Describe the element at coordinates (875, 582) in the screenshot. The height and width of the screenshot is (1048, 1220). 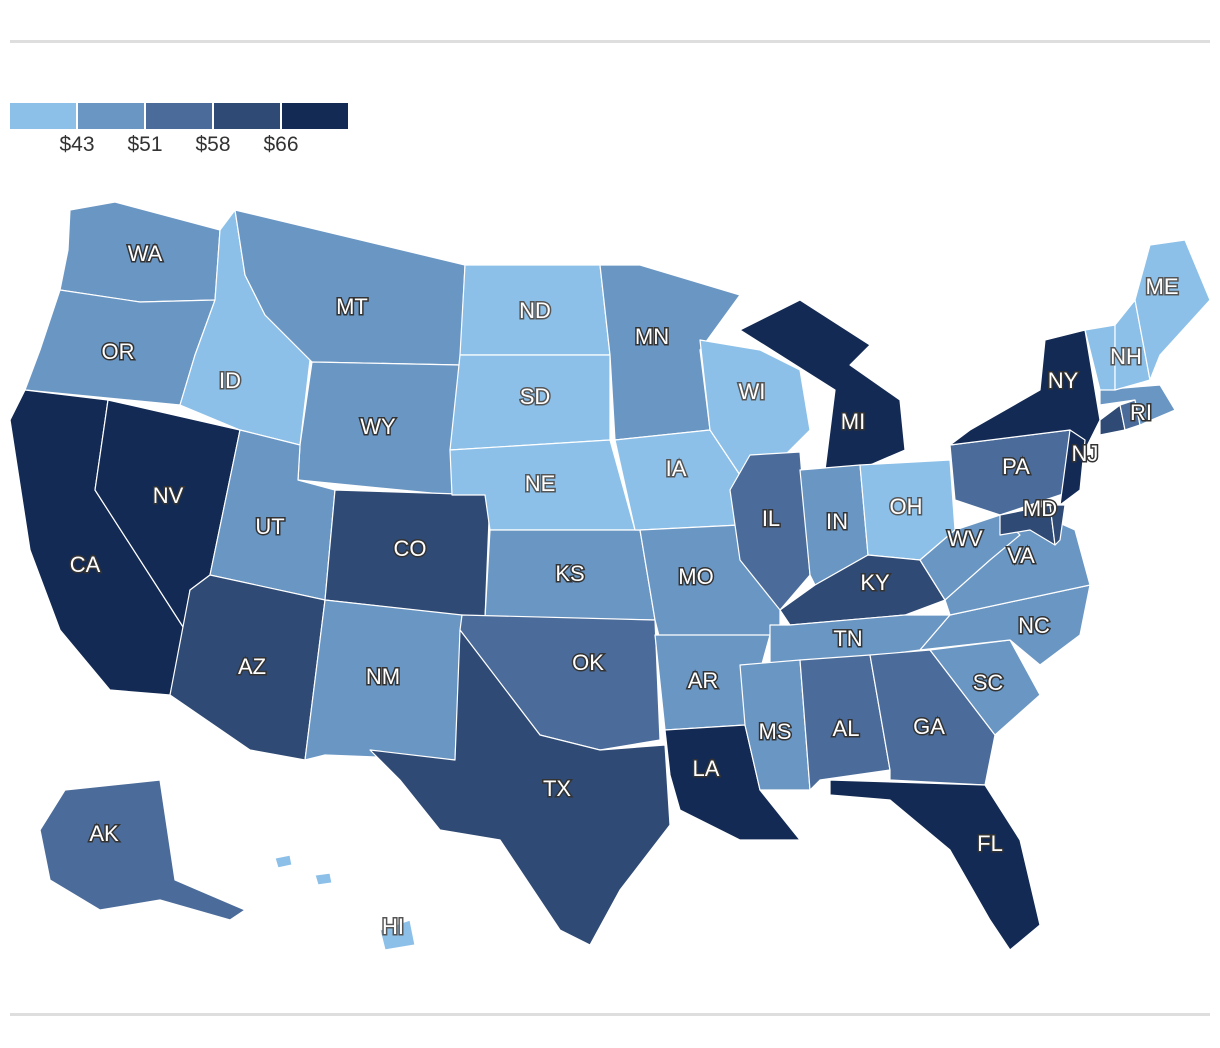
I see `state-label-ky: KY` at that location.